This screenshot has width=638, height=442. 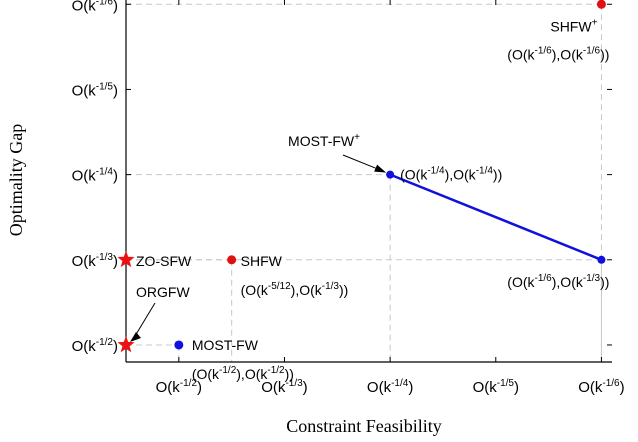 What do you see at coordinates (364, 426) in the screenshot?
I see `x-axis-label: Constraint Feasibility` at bounding box center [364, 426].